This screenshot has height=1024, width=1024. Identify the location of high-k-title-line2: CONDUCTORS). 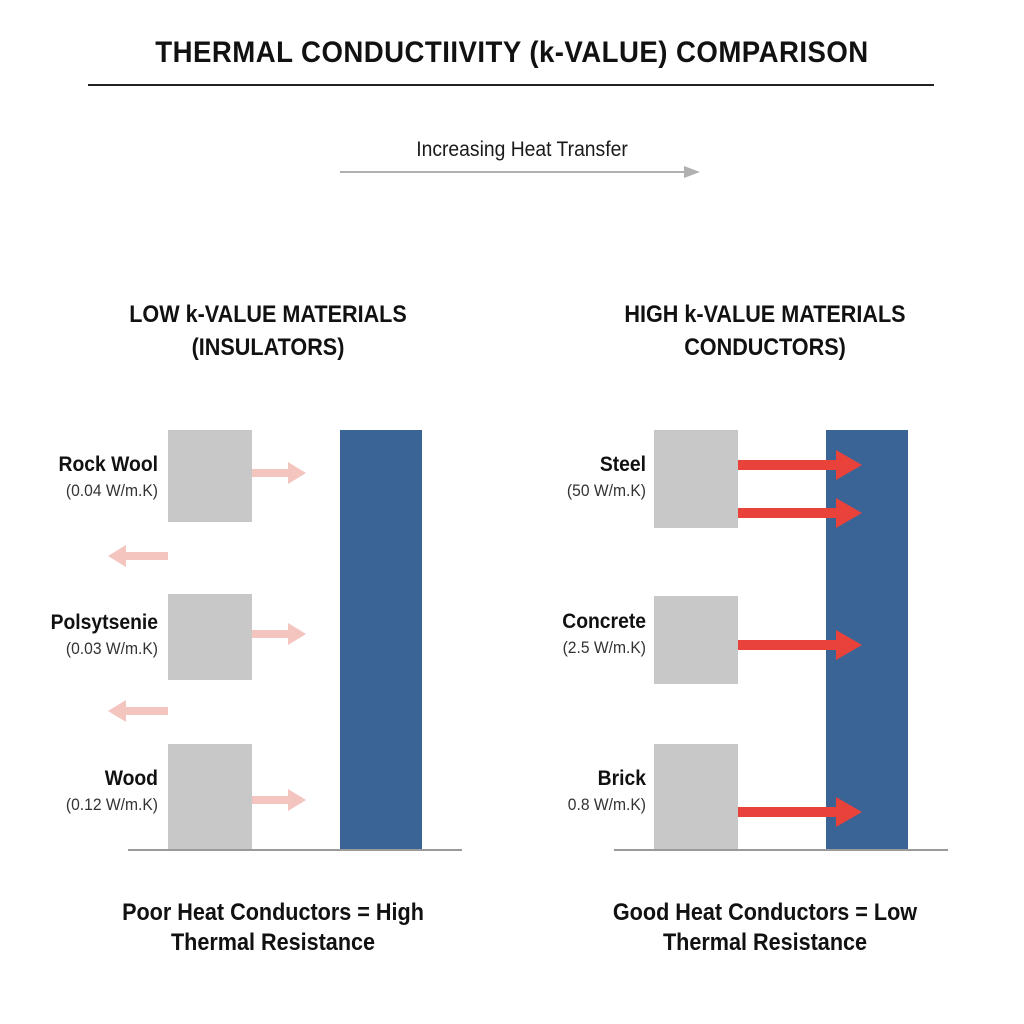
(765, 347).